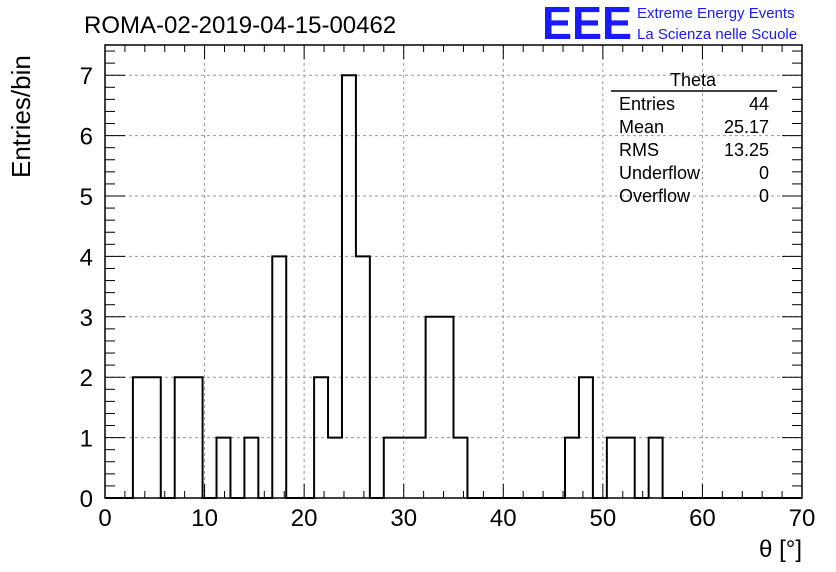  I want to click on stats-value: 13.25, so click(746, 150).